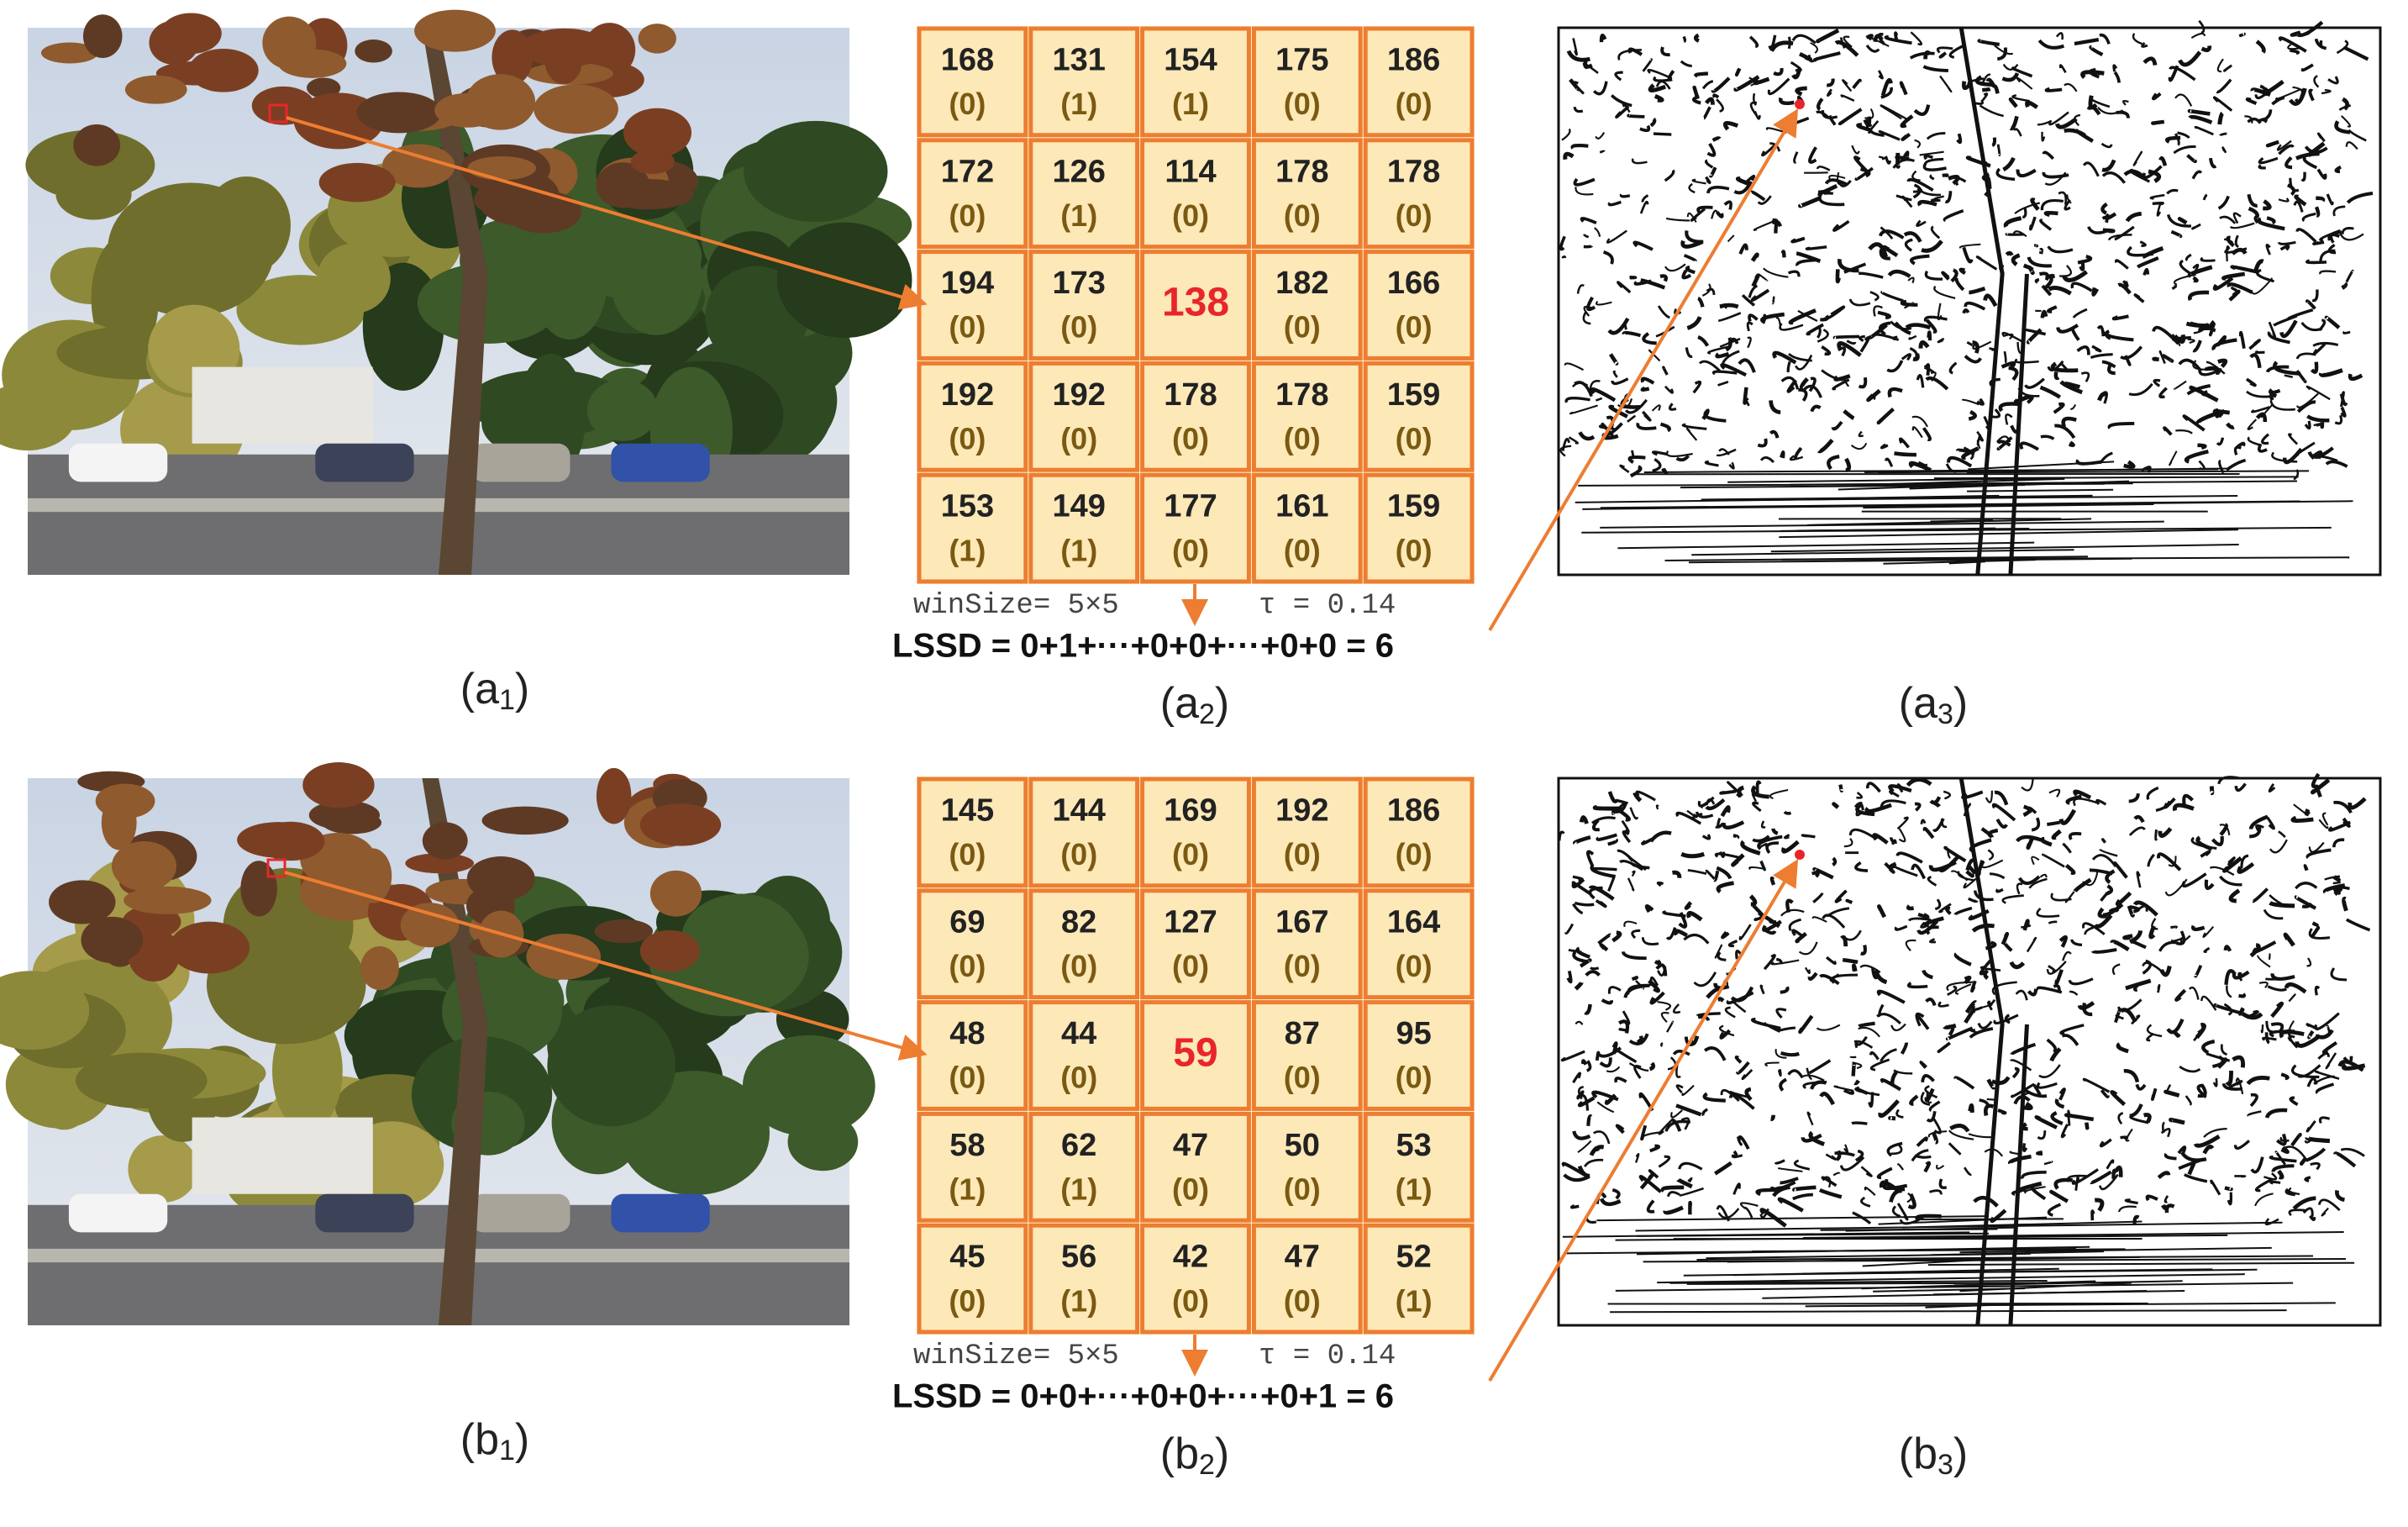  Describe the element at coordinates (1207, 1465) in the screenshot. I see `caption-sub: 2` at that location.